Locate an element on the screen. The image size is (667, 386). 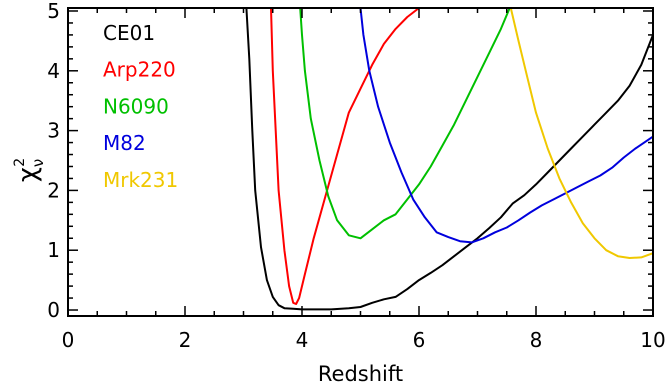
y-tick-label: 1 is located at coordinates (53, 250).